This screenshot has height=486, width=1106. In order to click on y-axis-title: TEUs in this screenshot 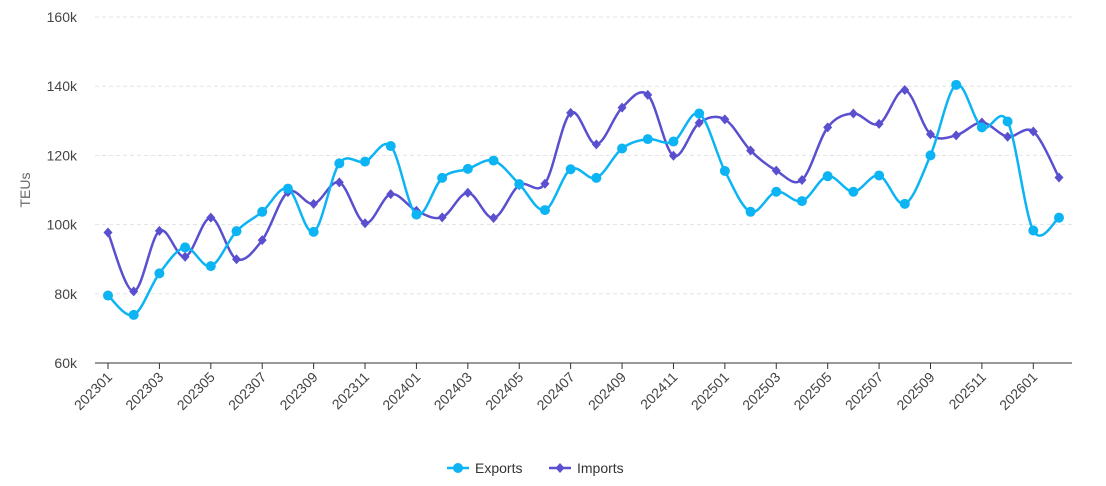, I will do `click(25, 190)`.